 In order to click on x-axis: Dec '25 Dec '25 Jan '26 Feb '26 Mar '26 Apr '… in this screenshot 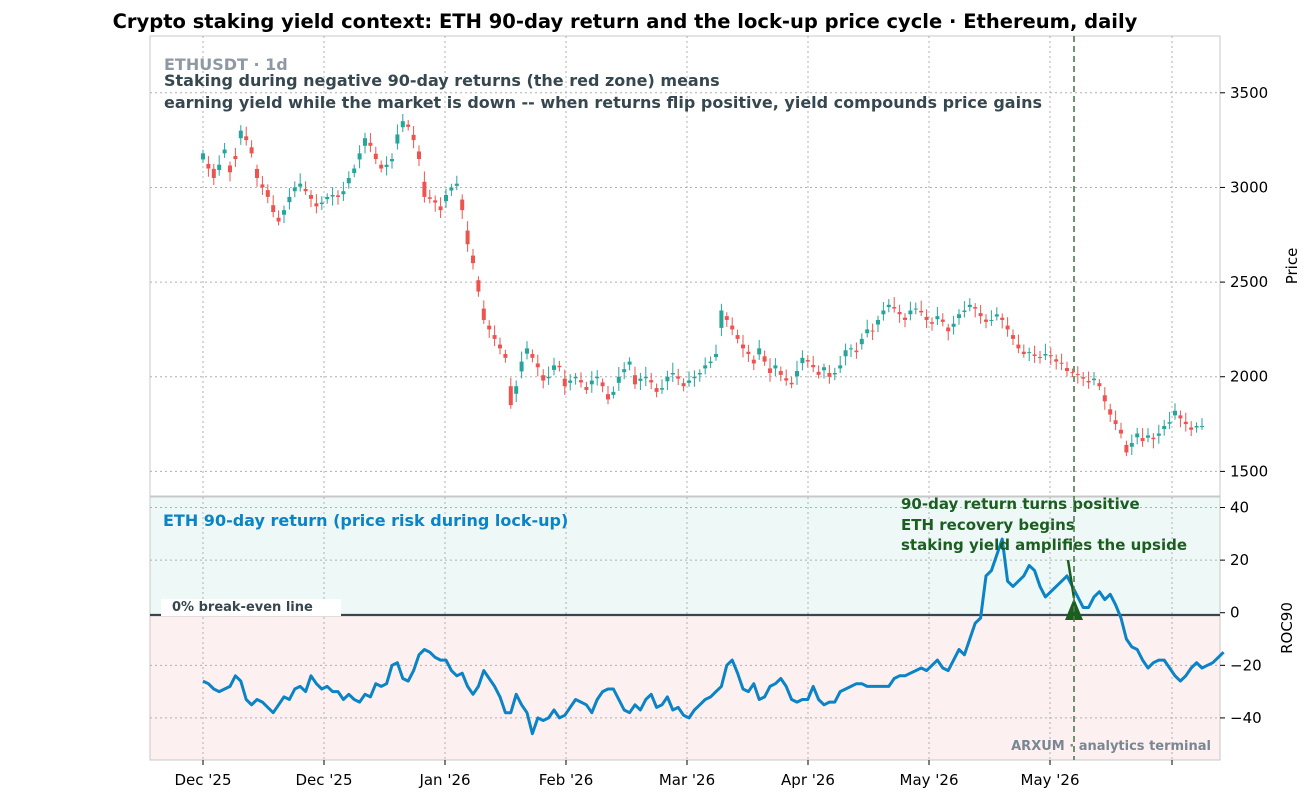, I will do `click(673, 774)`.